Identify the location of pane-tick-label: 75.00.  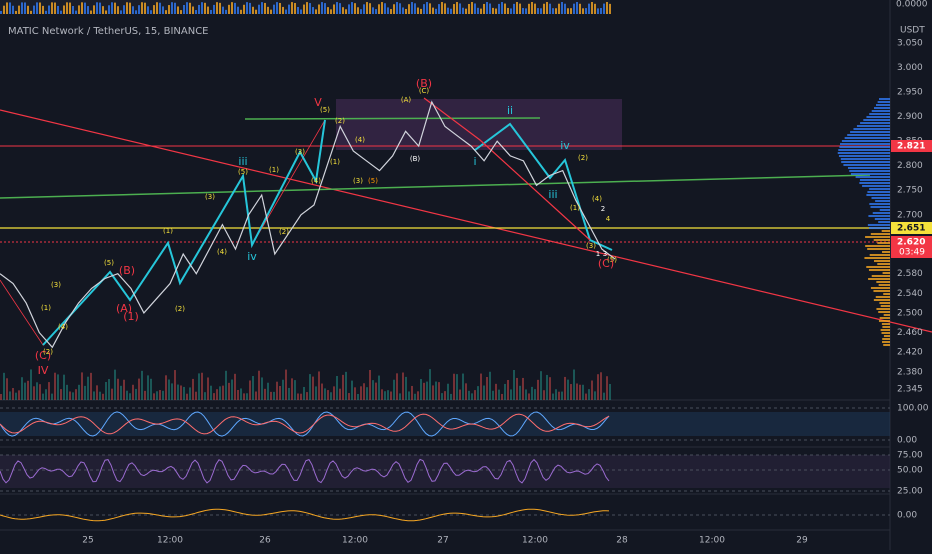
(910, 456).